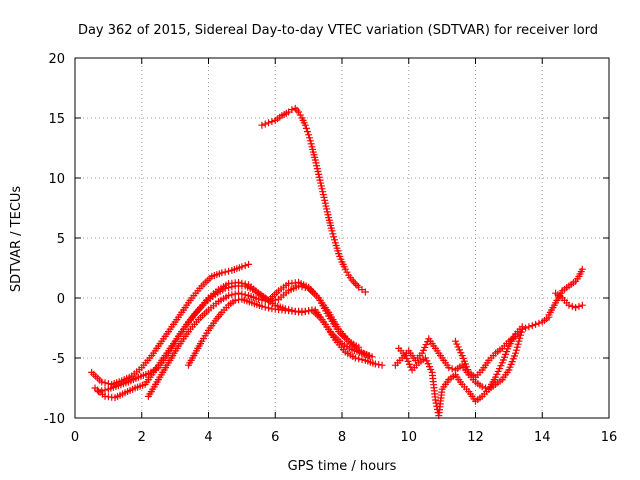 The width and height of the screenshot is (640, 480). Describe the element at coordinates (342, 466) in the screenshot. I see `x-axis-label: GPS time / hours` at that location.